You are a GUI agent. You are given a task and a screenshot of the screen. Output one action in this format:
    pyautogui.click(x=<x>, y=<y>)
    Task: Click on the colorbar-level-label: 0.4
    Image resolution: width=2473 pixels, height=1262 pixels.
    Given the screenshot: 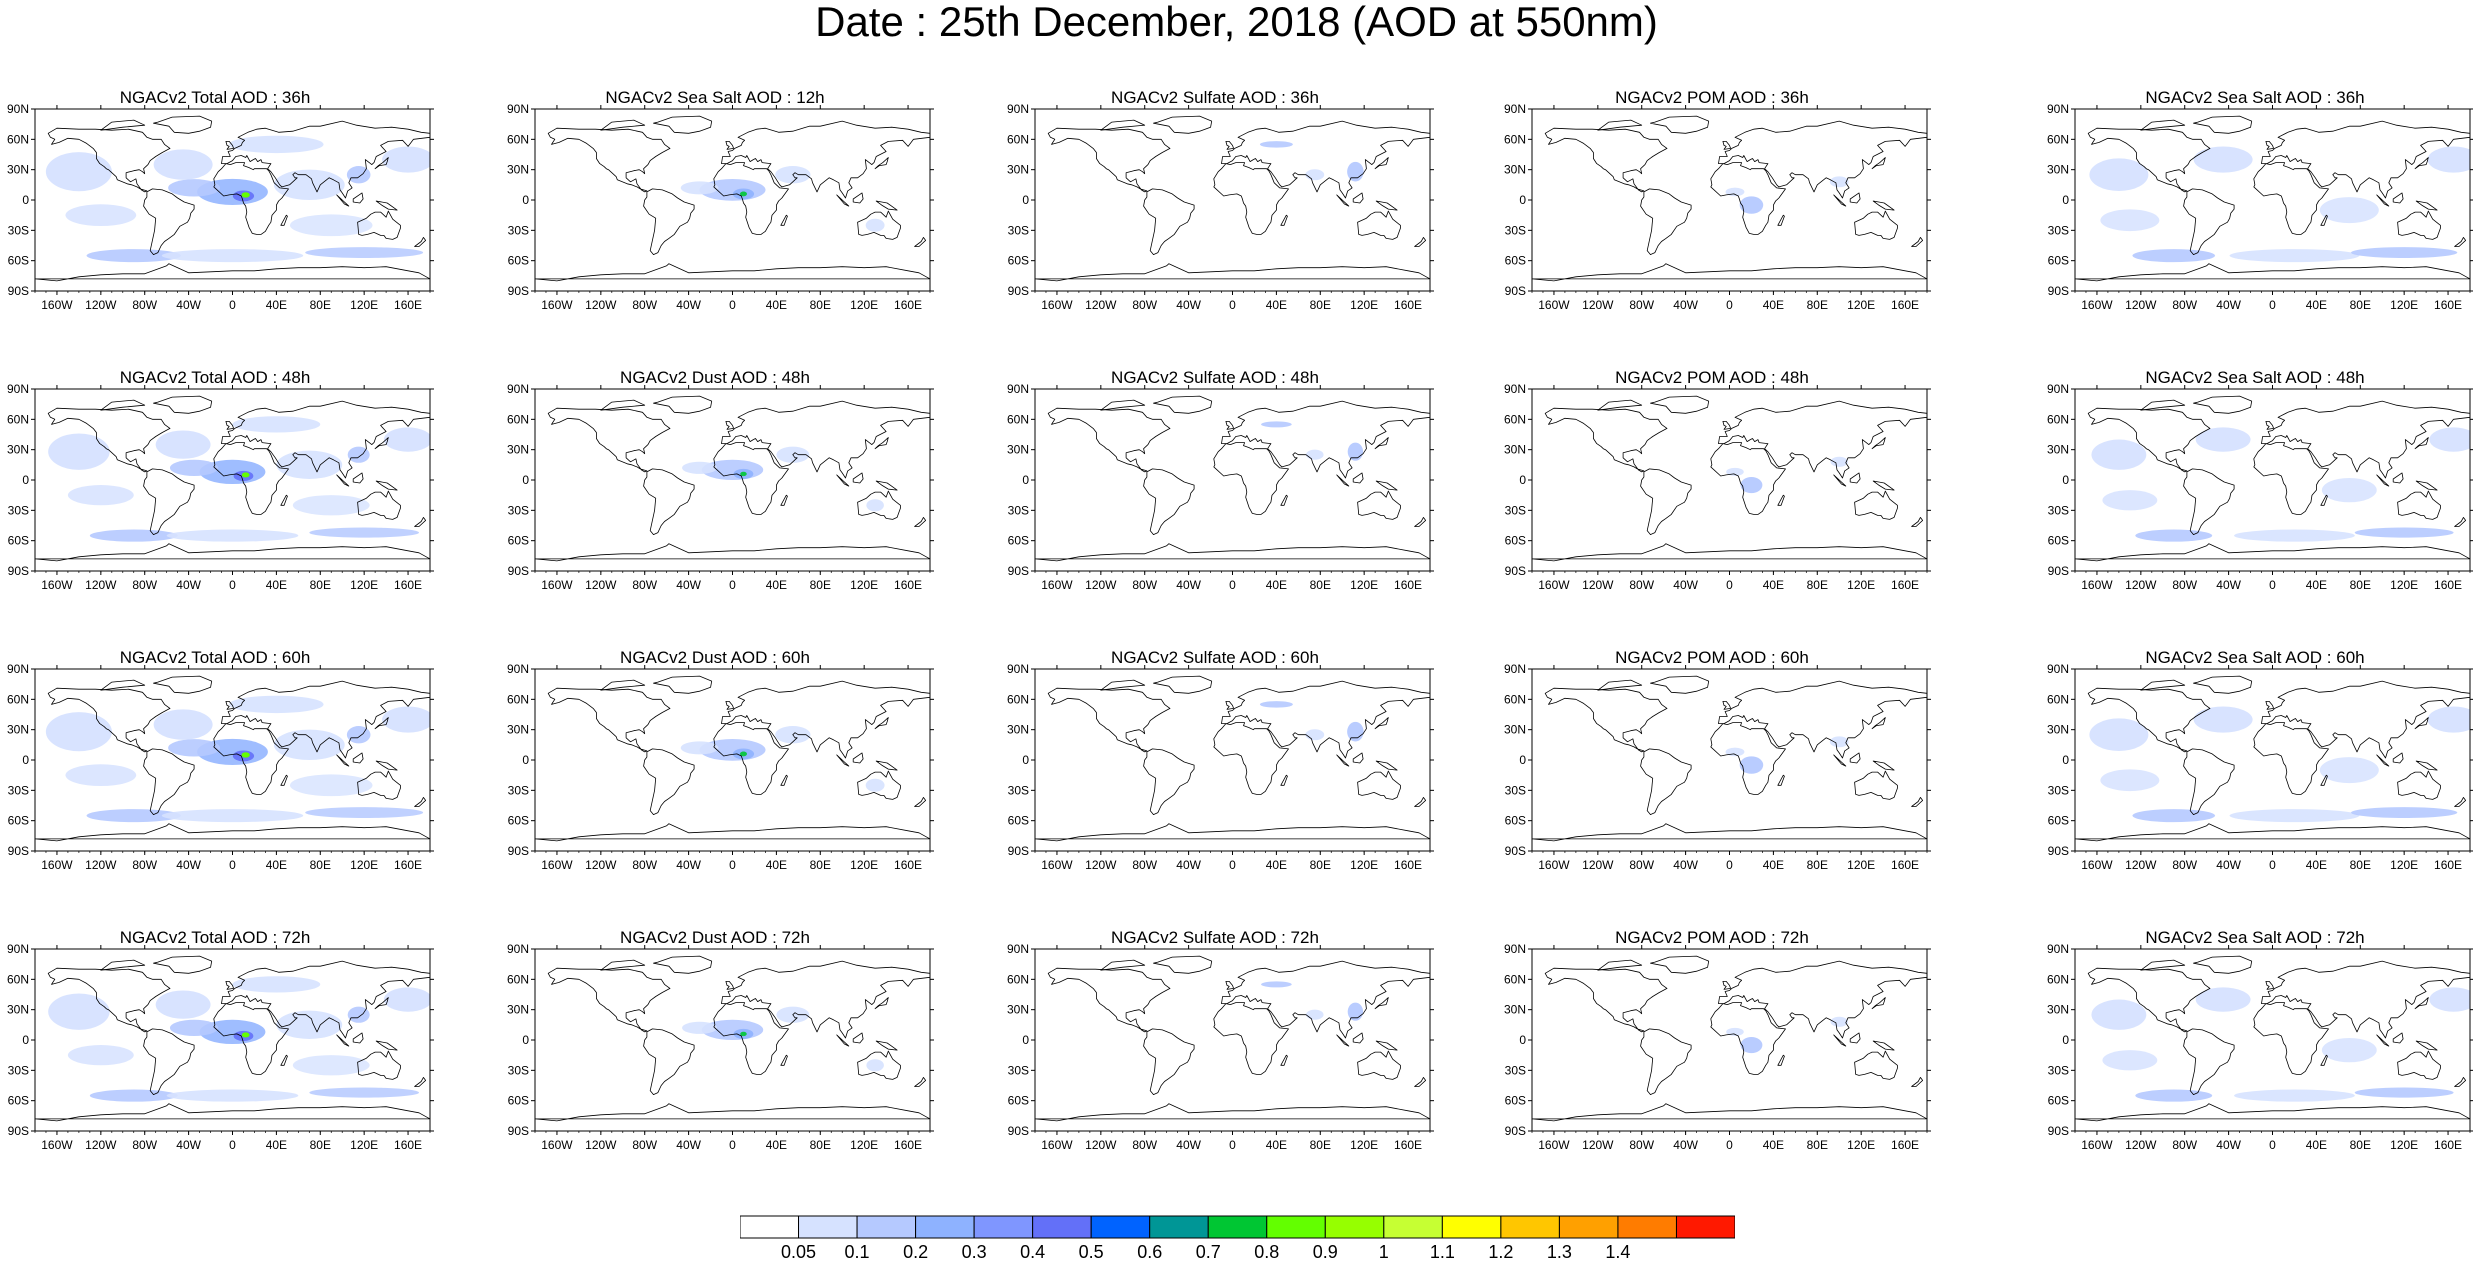 What is the action you would take?
    pyautogui.click(x=1033, y=1252)
    